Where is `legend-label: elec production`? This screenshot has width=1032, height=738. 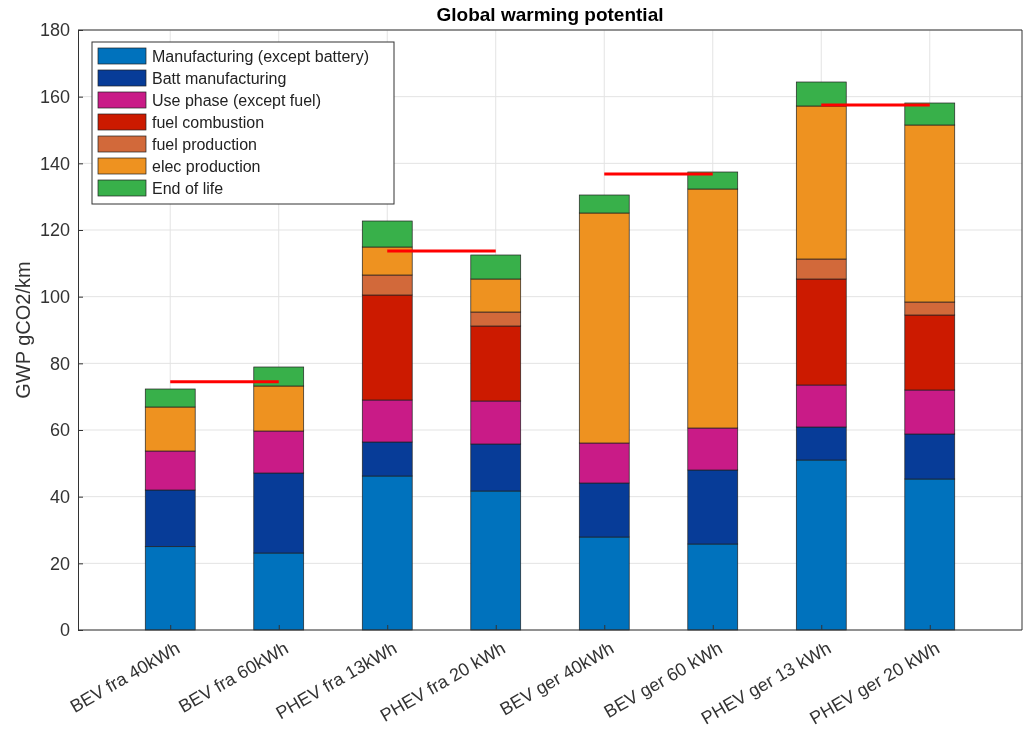
legend-label: elec production is located at coordinates (206, 166).